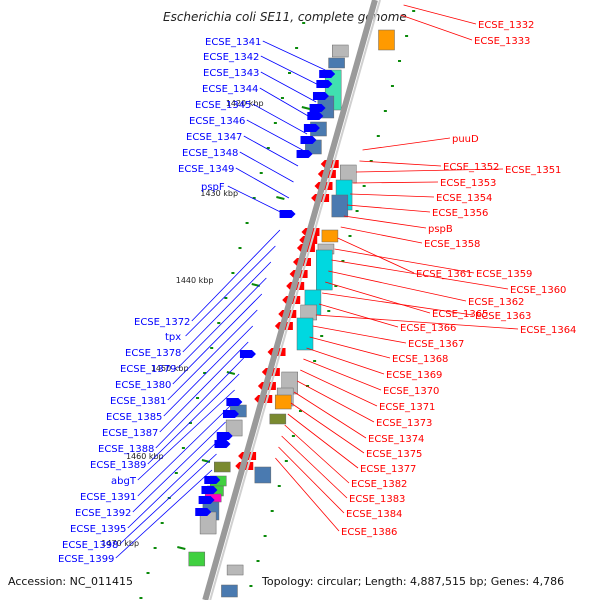 The width and height of the screenshot is (600, 600). I want to click on gene-label-left: tpx, so click(173, 337).